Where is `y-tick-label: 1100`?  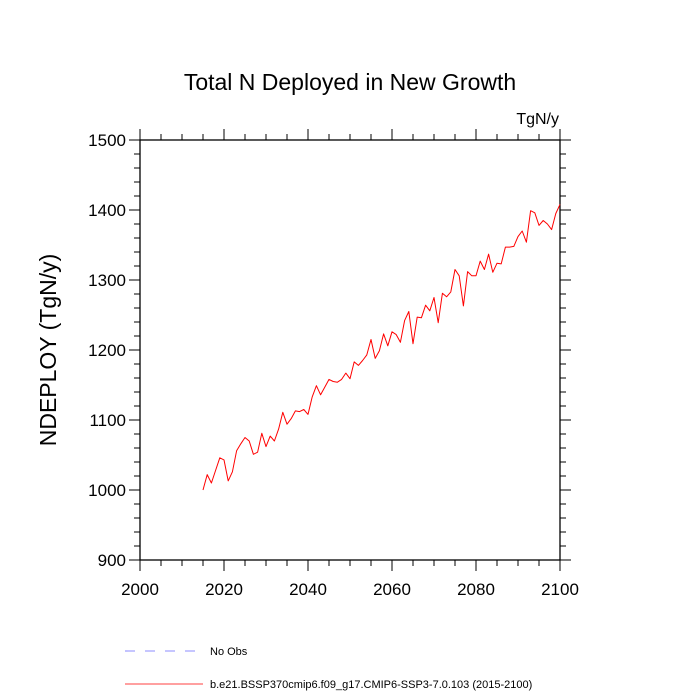 y-tick-label: 1100 is located at coordinates (107, 420).